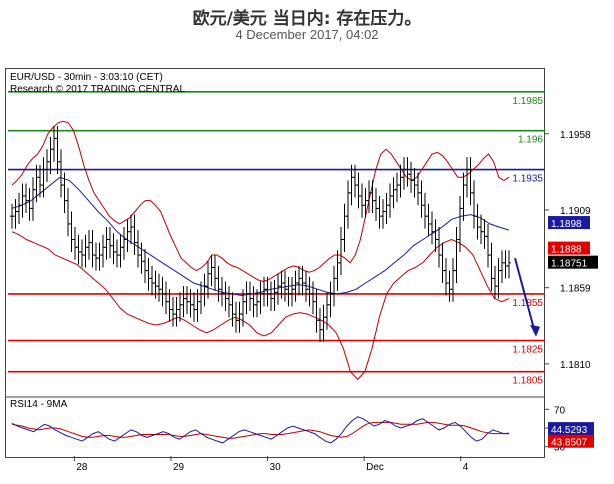 This screenshot has height=484, width=614. What do you see at coordinates (527, 101) in the screenshot?
I see `level-label: 1.1985` at bounding box center [527, 101].